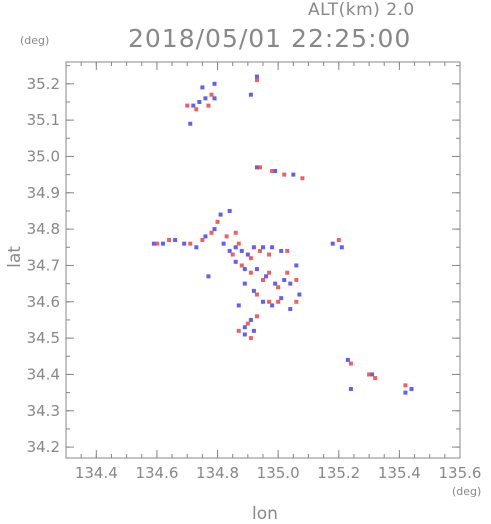 This screenshot has height=524, width=491. What do you see at coordinates (265, 514) in the screenshot?
I see `x-axis-title: lon` at bounding box center [265, 514].